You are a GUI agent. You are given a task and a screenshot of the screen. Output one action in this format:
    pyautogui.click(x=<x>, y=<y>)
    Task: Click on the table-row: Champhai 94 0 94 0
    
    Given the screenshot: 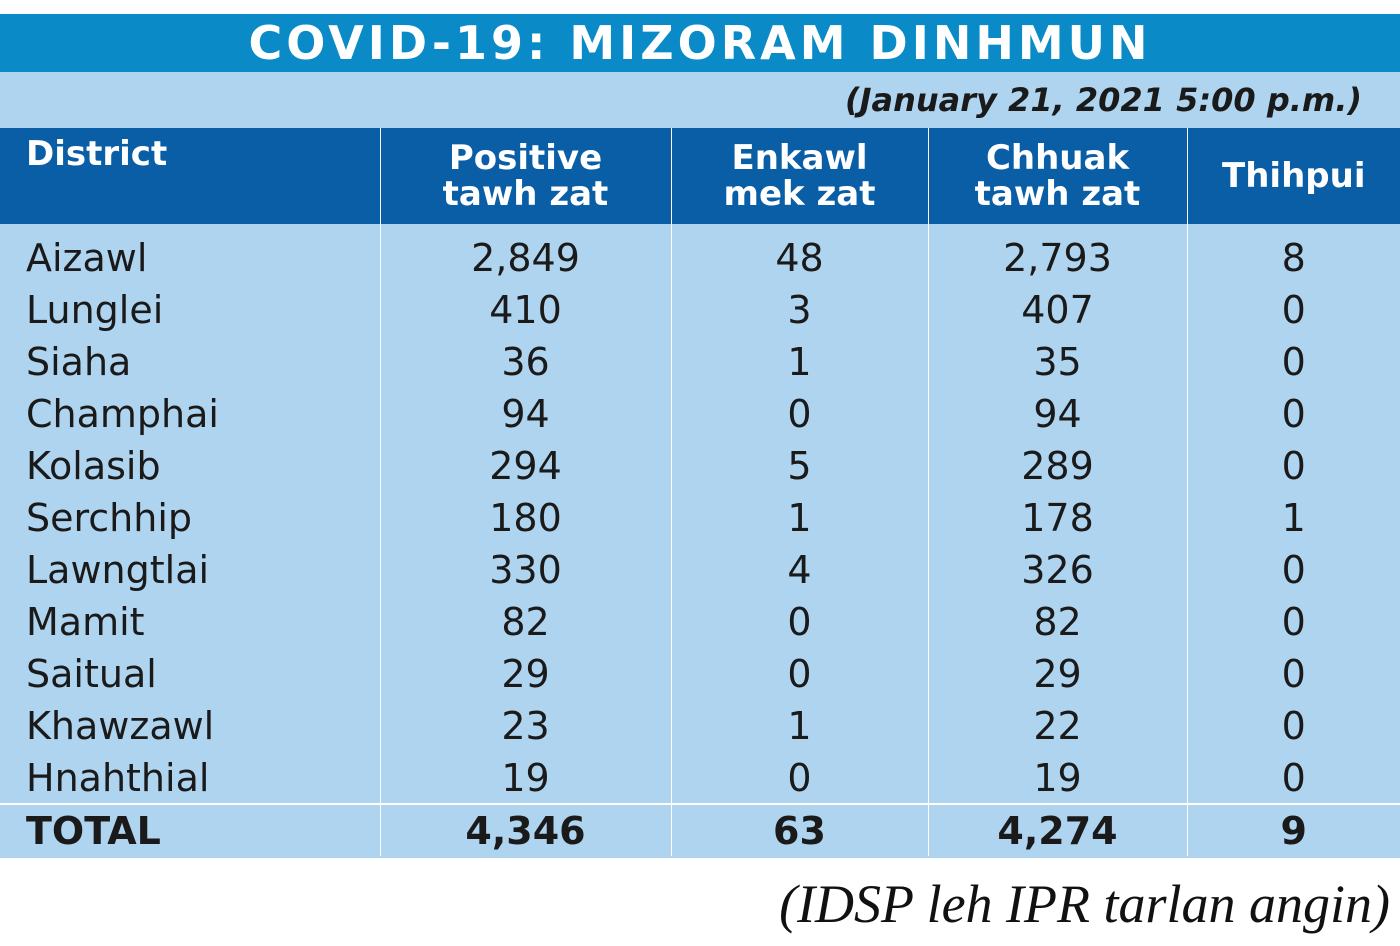 What is the action you would take?
    pyautogui.click(x=700, y=414)
    